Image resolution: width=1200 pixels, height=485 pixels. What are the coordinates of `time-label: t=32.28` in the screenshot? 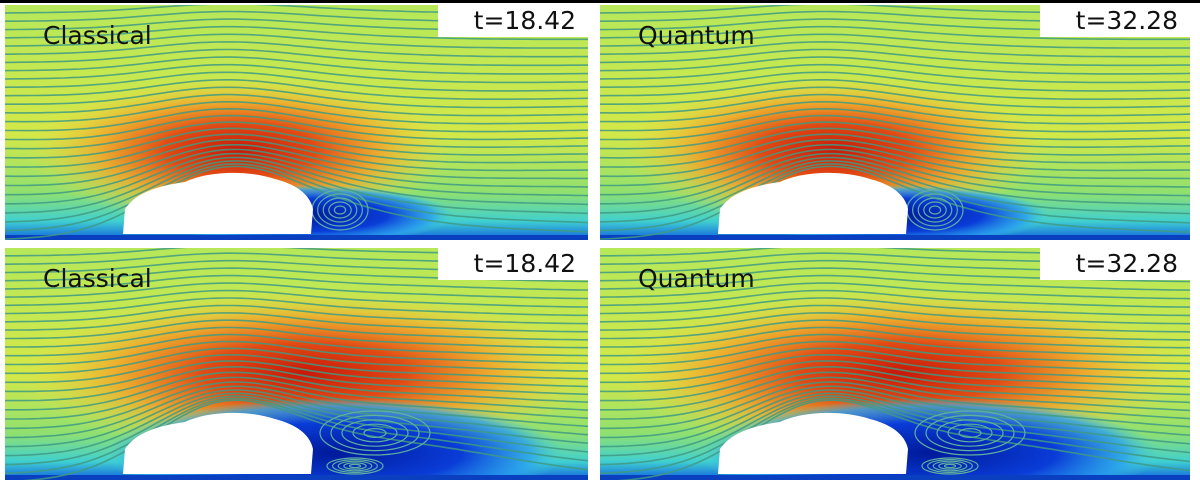 It's located at (1127, 20).